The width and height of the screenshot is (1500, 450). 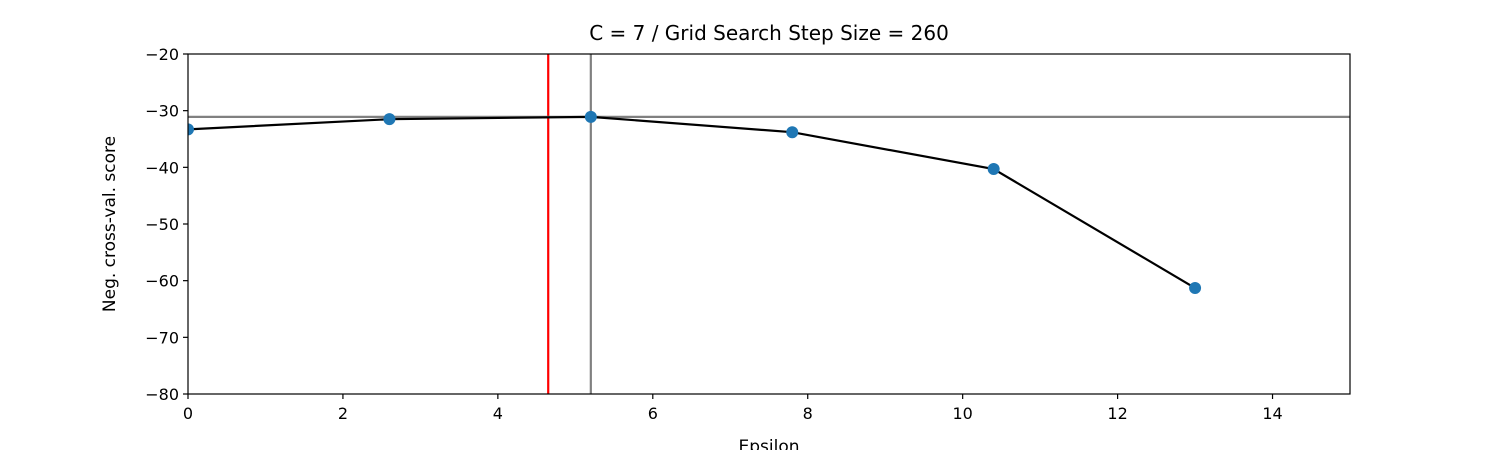 I want to click on y-axis: −20 −30 −40 −50 −60 −70 −80, so click(x=166, y=224).